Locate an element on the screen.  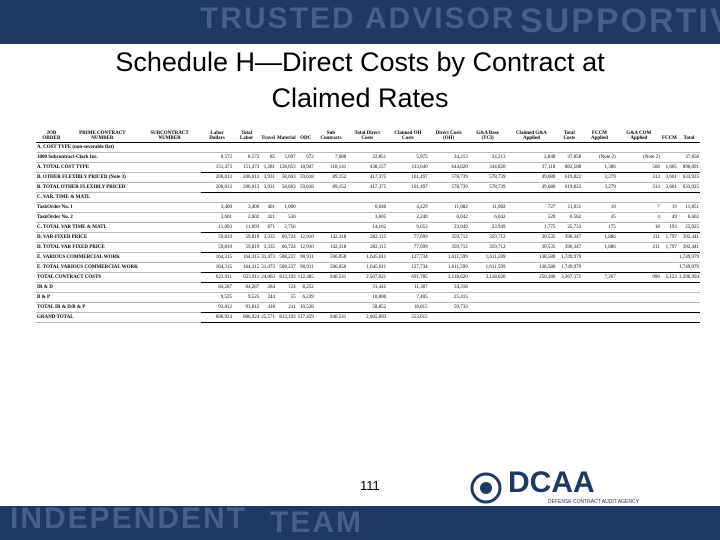
cell: 568 is located at coordinates (638, 167).